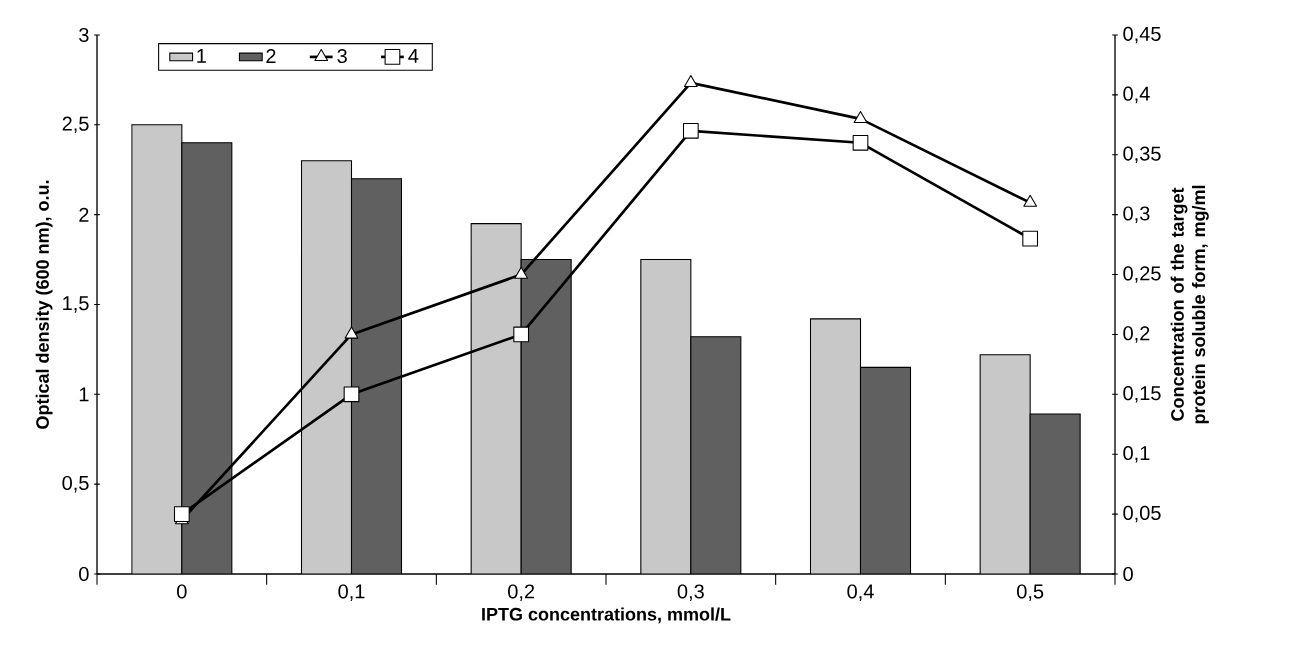 Image resolution: width=1290 pixels, height=655 pixels. What do you see at coordinates (84, 35) in the screenshot?
I see `y-tick-label: 3` at bounding box center [84, 35].